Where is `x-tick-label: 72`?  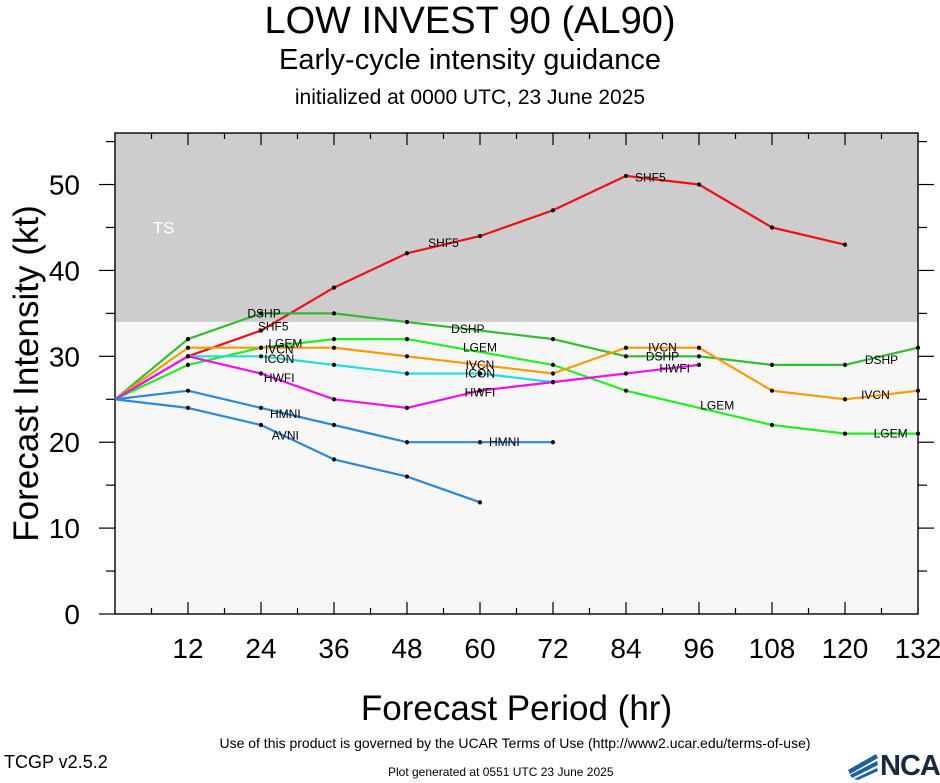 x-tick-label: 72 is located at coordinates (552, 648).